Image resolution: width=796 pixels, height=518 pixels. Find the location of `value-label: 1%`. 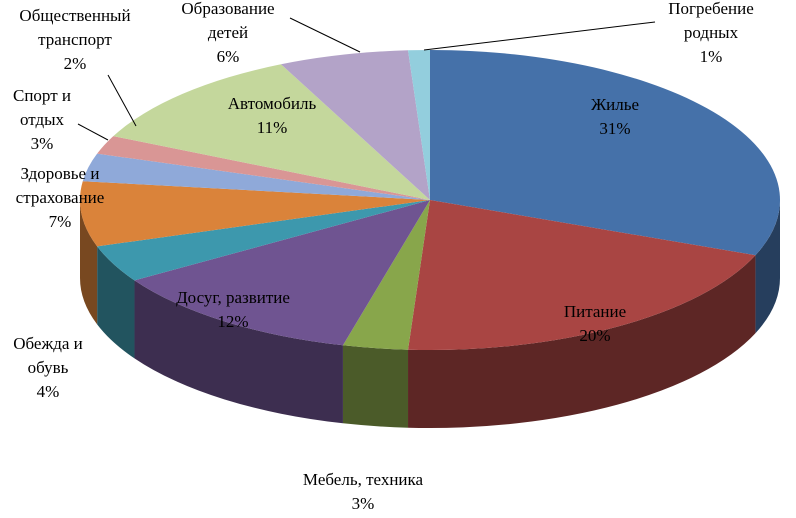

value-label: 1% is located at coordinates (711, 56).